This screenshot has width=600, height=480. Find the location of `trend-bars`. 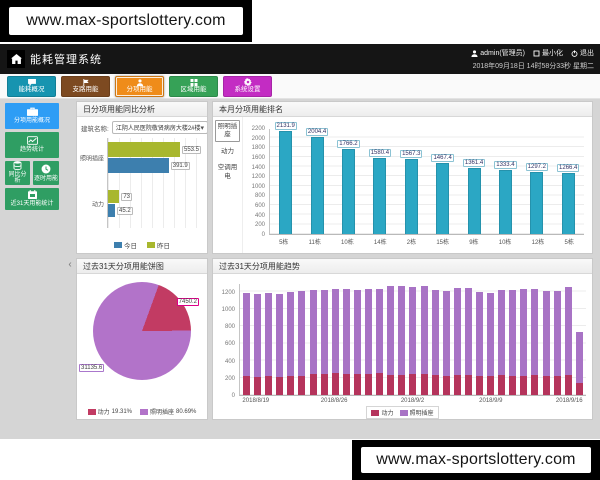

trend-bars is located at coordinates (413, 339).